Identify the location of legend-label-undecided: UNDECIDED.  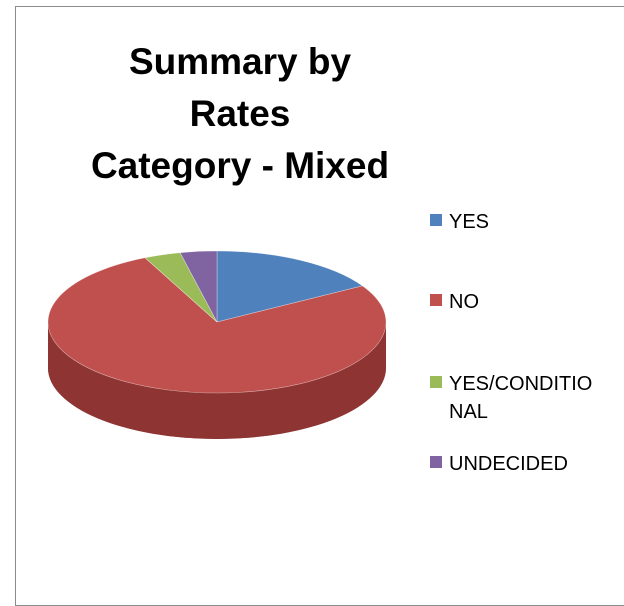
(529, 464).